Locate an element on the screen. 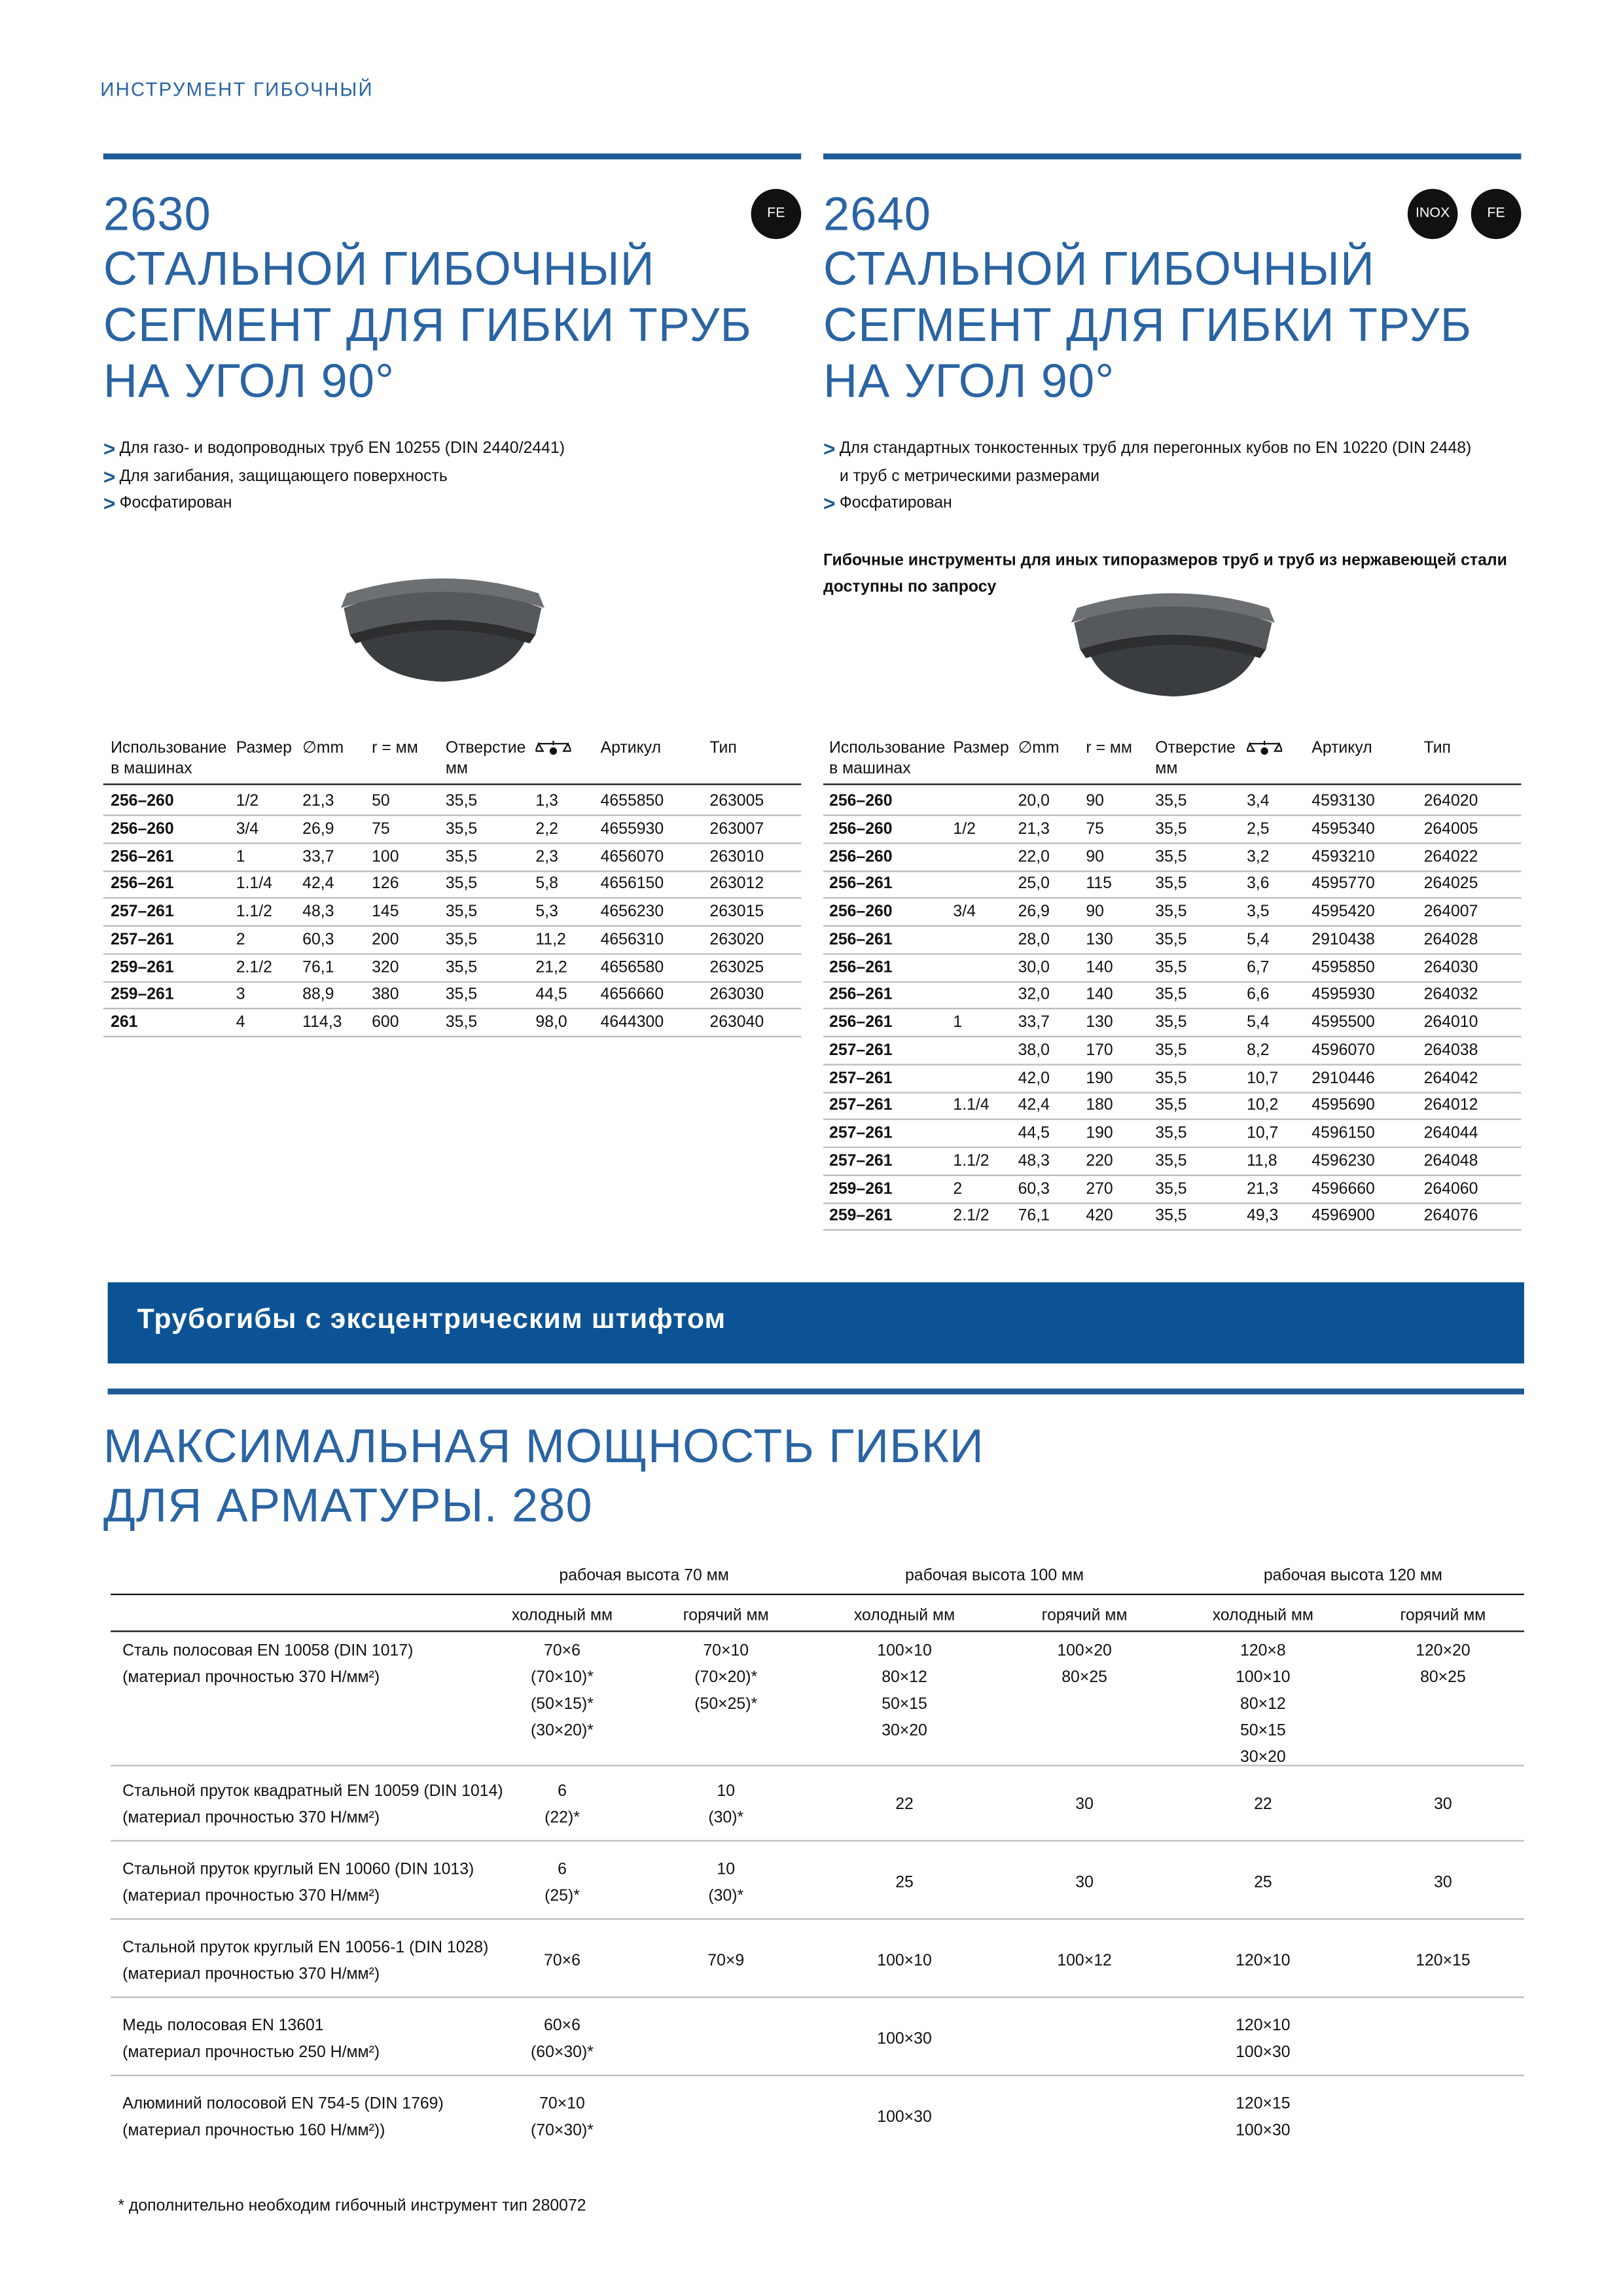  table-cell: 60,3 is located at coordinates (318, 940).